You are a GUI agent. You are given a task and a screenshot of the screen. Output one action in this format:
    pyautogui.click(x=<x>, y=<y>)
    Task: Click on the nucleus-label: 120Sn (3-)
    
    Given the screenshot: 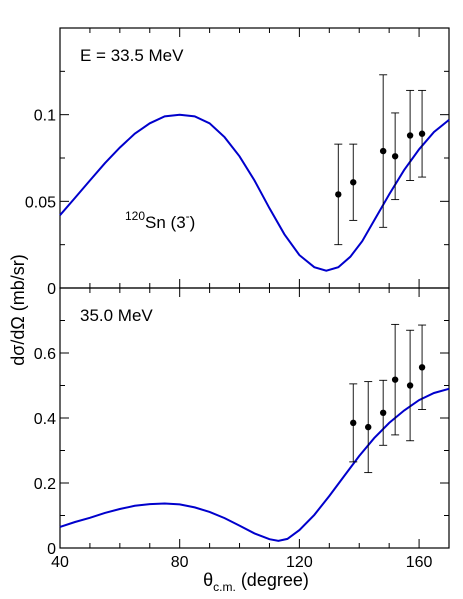 What is the action you would take?
    pyautogui.click(x=160, y=220)
    